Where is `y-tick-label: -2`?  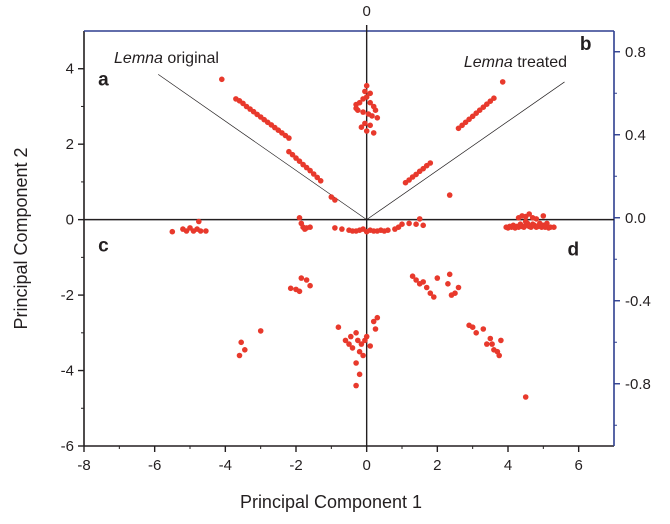 y-tick-label: -2 is located at coordinates (67, 295).